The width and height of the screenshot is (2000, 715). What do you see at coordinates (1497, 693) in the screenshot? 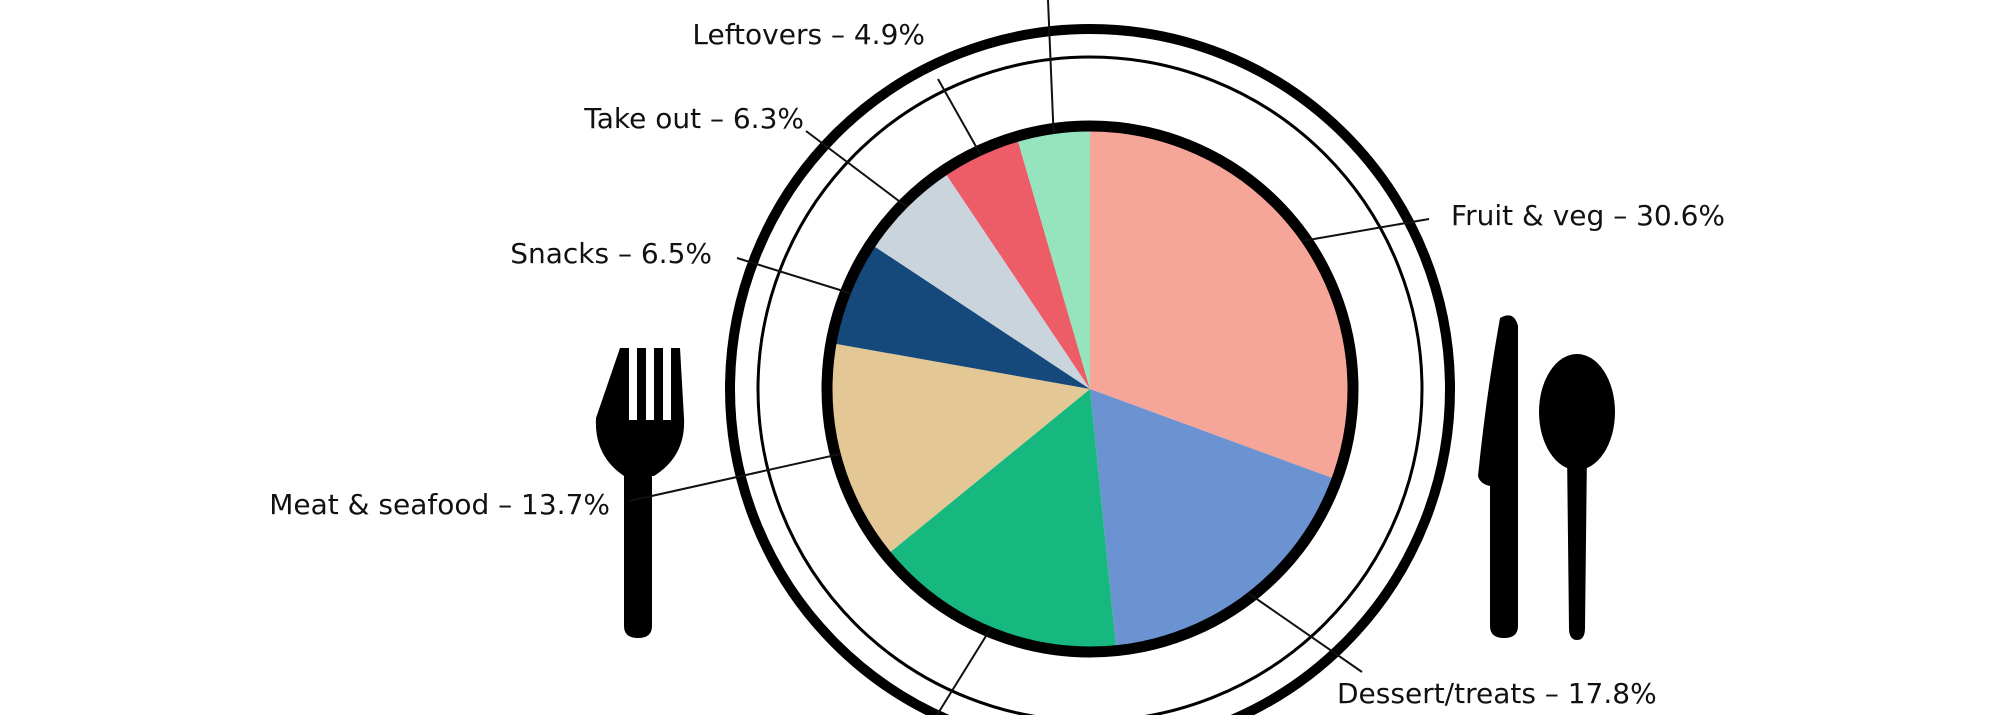
I see `slice-label: Dessert/treats – 17.8%` at bounding box center [1497, 693].